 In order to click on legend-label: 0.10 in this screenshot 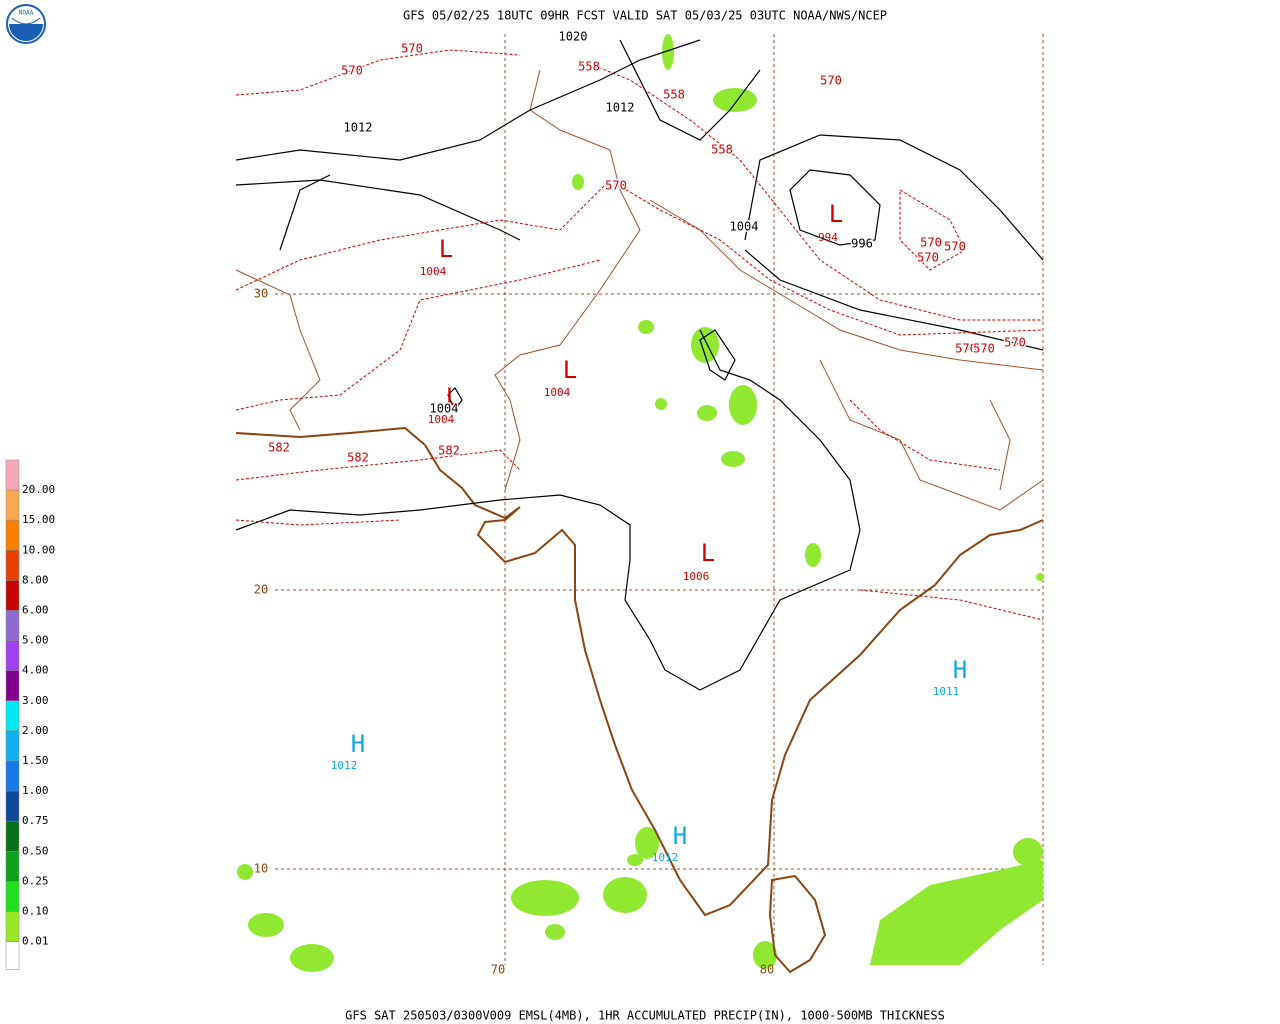, I will do `click(35, 911)`.